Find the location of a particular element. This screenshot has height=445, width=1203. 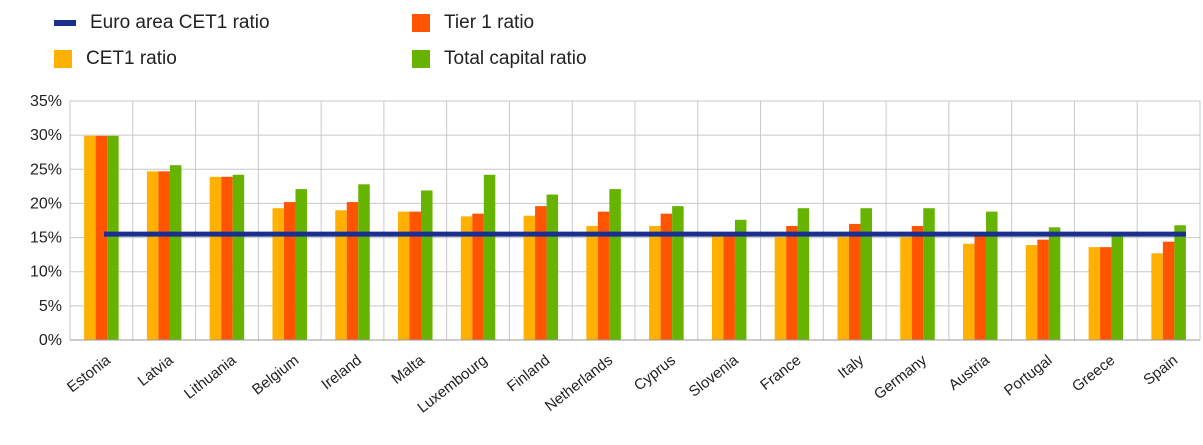

x-tick-label: Ireland is located at coordinates (341, 373).